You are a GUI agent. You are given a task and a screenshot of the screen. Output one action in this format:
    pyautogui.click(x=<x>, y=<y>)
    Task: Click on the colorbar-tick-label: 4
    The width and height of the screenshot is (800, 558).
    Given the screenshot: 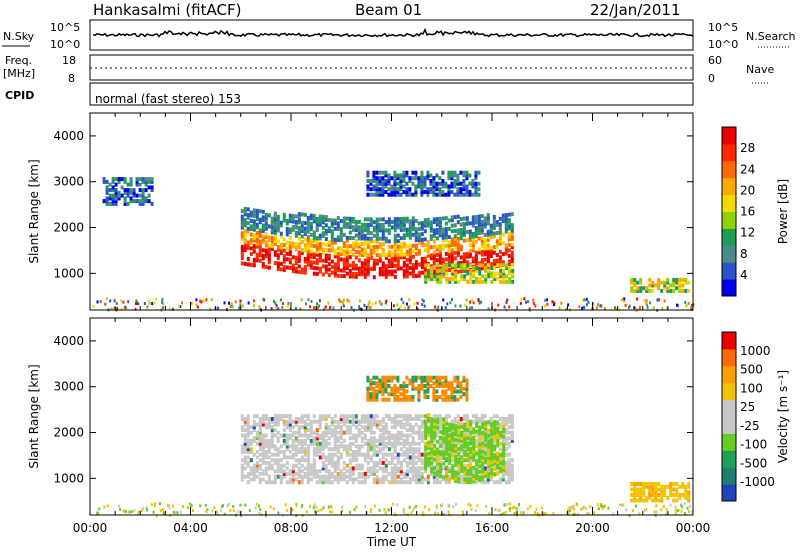 What is the action you would take?
    pyautogui.click(x=744, y=275)
    